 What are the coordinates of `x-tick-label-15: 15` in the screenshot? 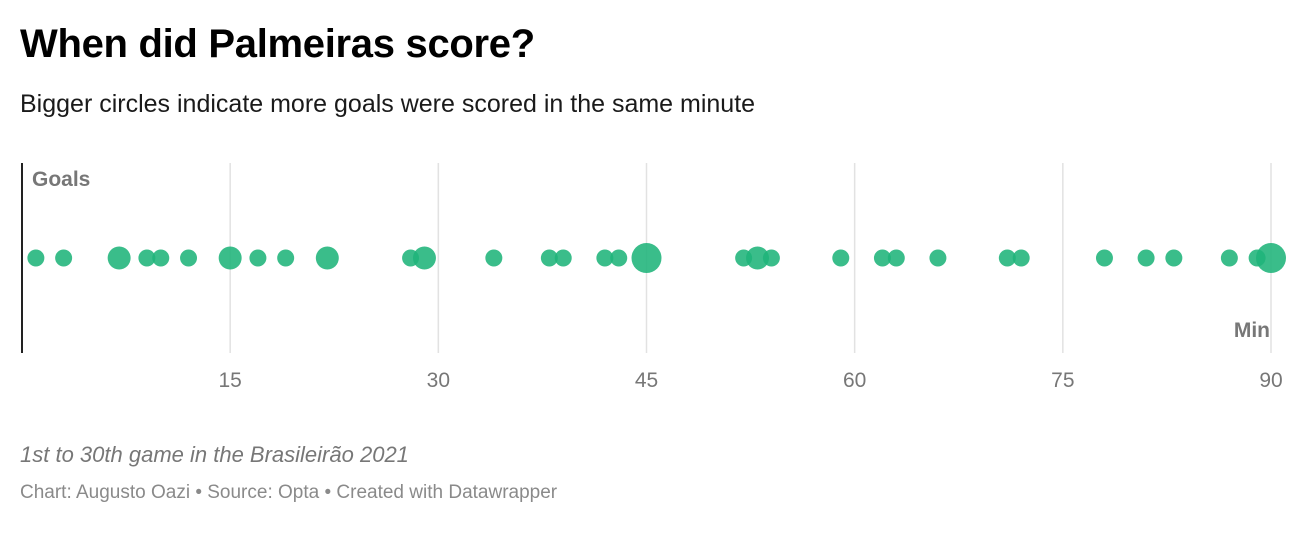 It's located at (229, 380).